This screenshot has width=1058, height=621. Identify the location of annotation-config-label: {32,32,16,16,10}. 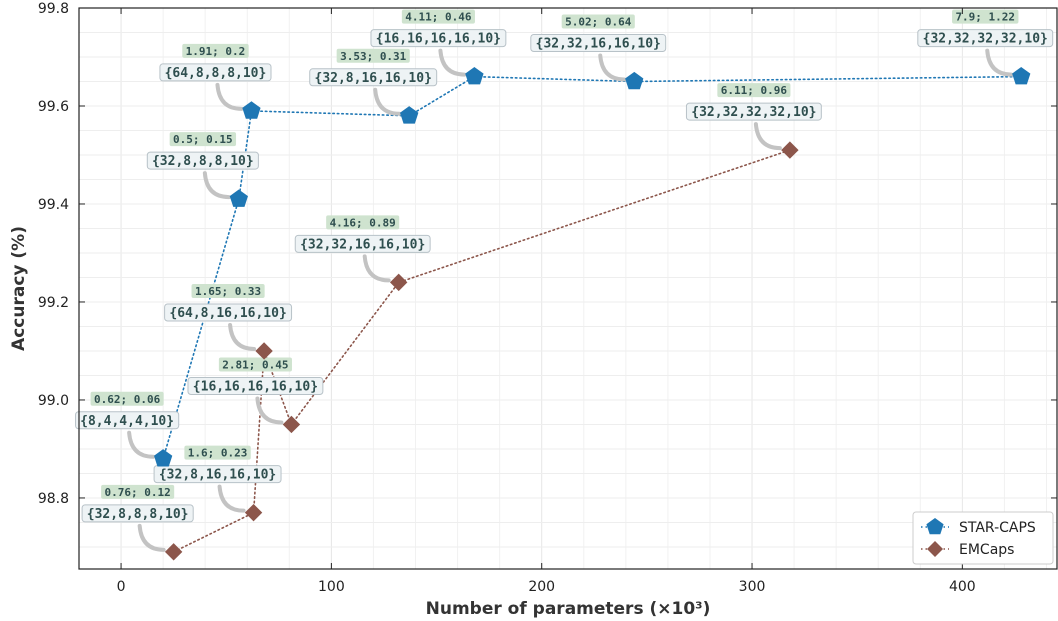
(598, 43).